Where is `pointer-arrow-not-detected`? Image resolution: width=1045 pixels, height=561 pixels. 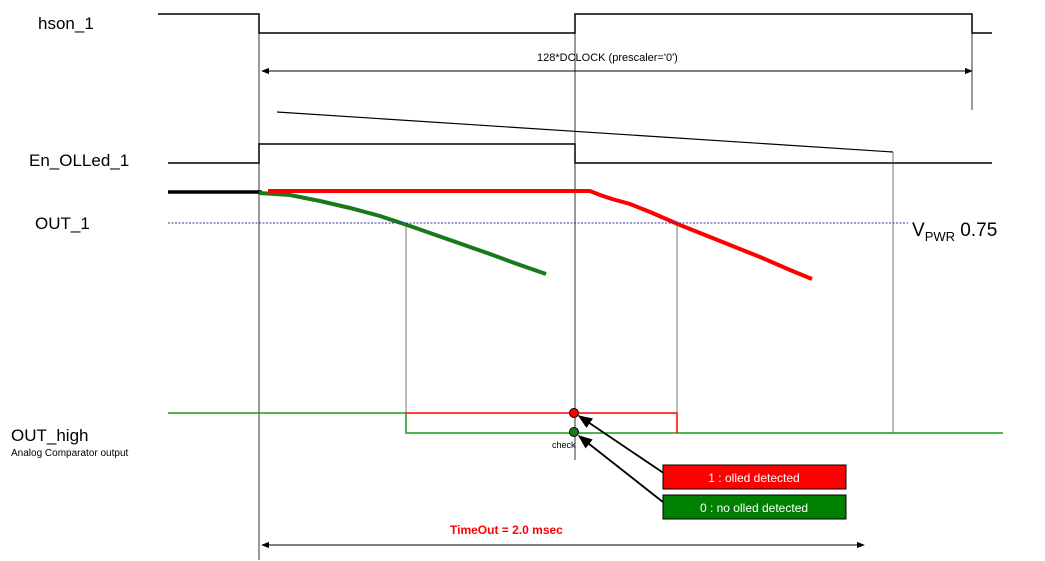 pointer-arrow-not-detected is located at coordinates (623, 471).